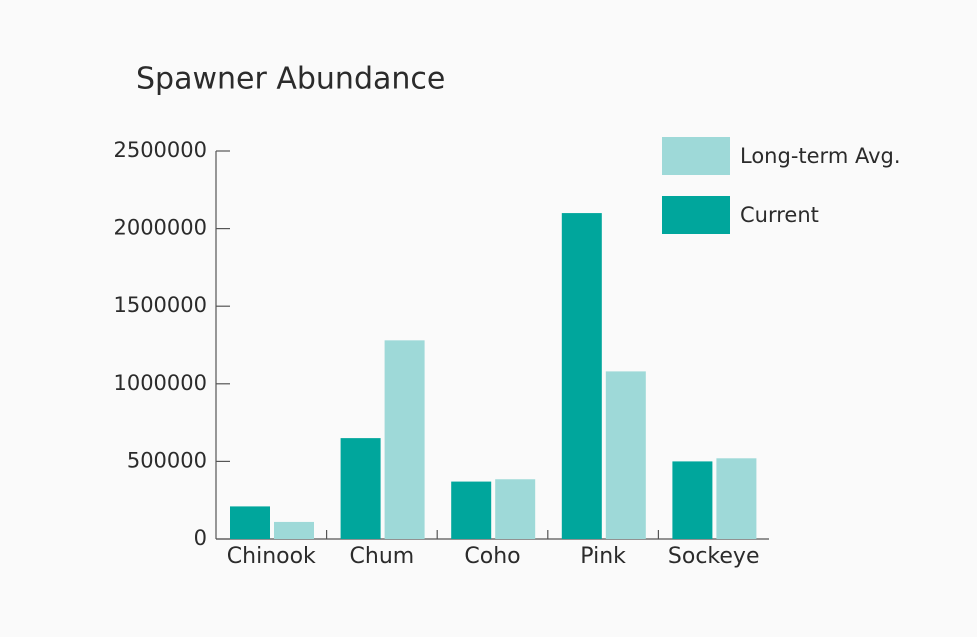 This screenshot has width=977, height=637. Describe the element at coordinates (271, 556) in the screenshot. I see `x-tick-label: Chinook` at that location.